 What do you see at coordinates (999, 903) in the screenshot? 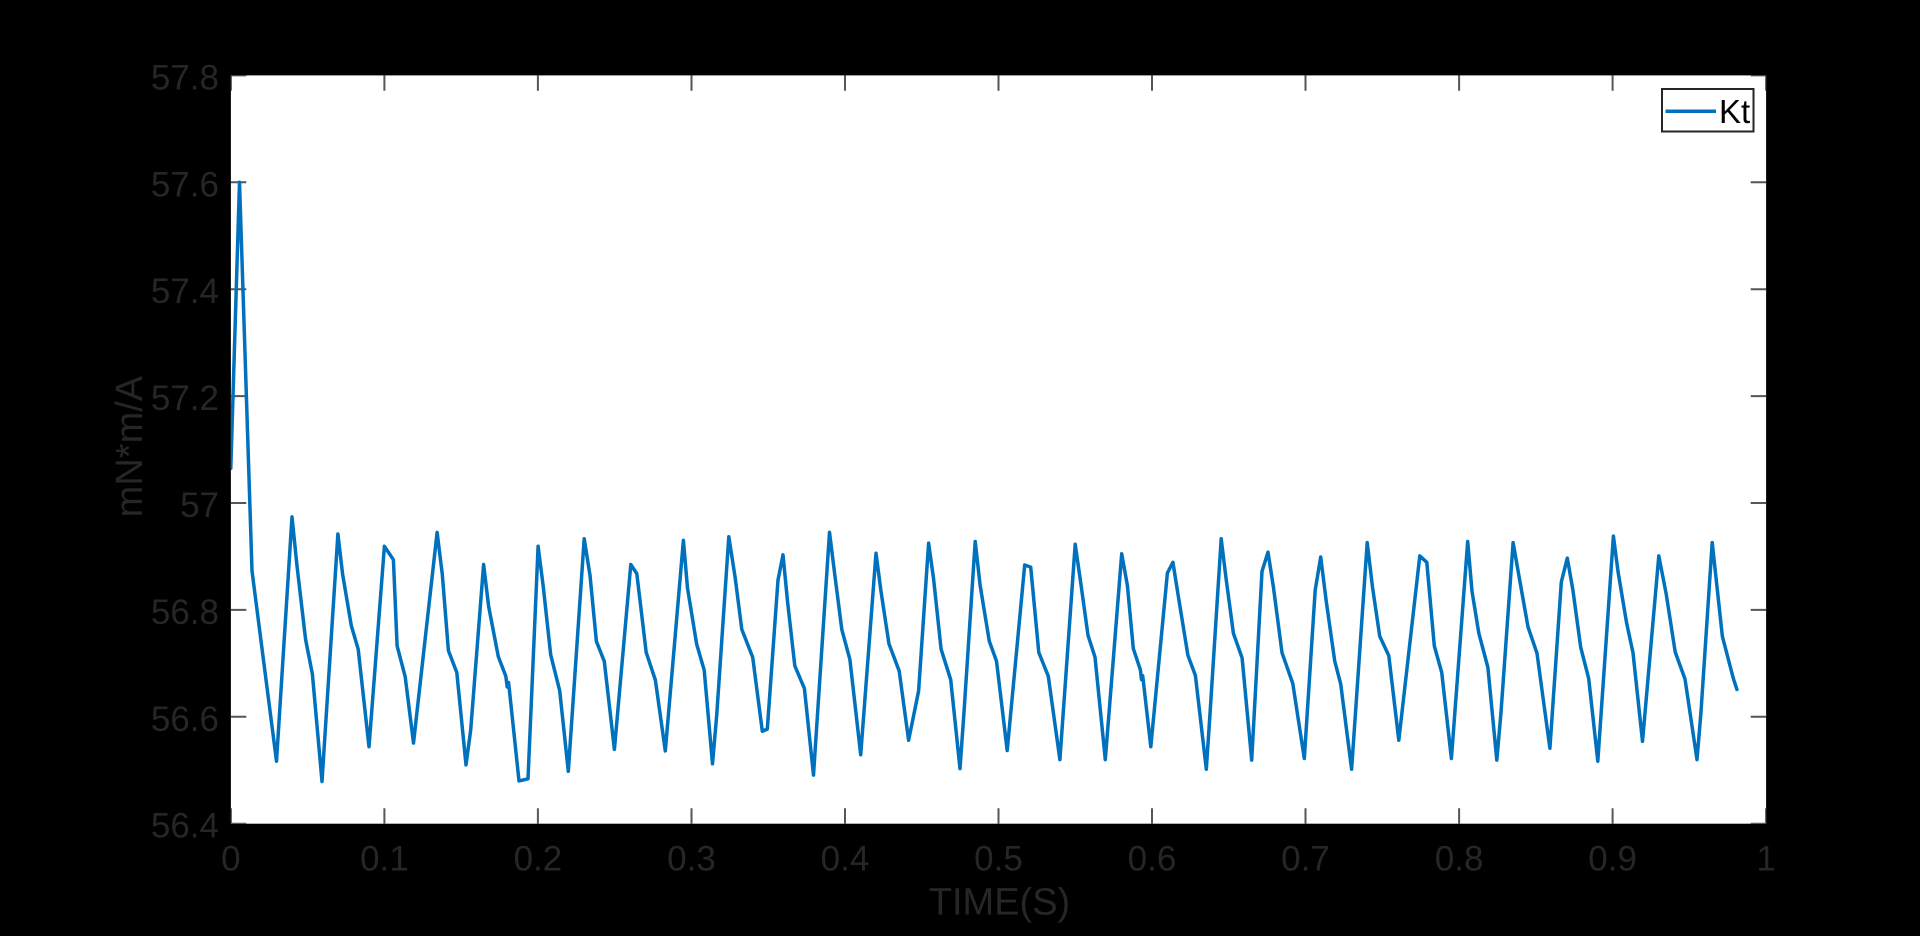
I see `svg-text: TIME(S)` at bounding box center [999, 903].